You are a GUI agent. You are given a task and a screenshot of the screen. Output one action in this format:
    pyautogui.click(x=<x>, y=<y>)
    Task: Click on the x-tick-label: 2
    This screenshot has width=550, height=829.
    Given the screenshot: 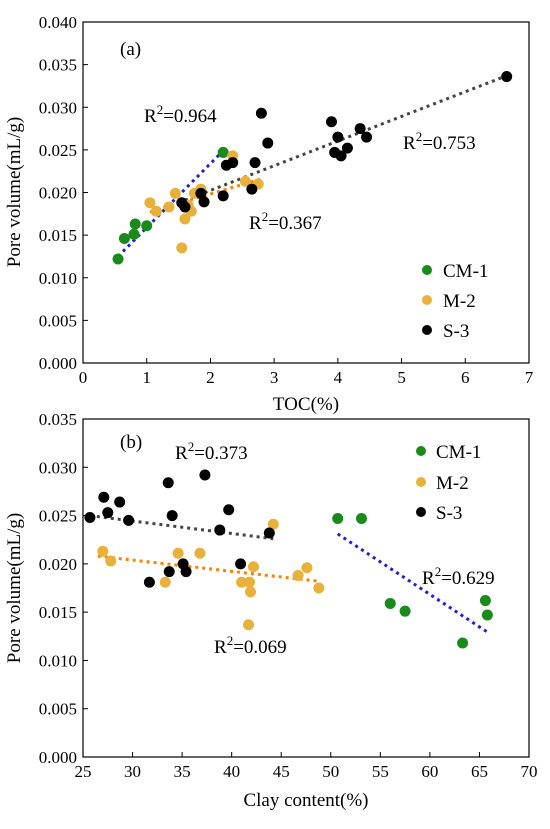 What is the action you would take?
    pyautogui.click(x=210, y=377)
    